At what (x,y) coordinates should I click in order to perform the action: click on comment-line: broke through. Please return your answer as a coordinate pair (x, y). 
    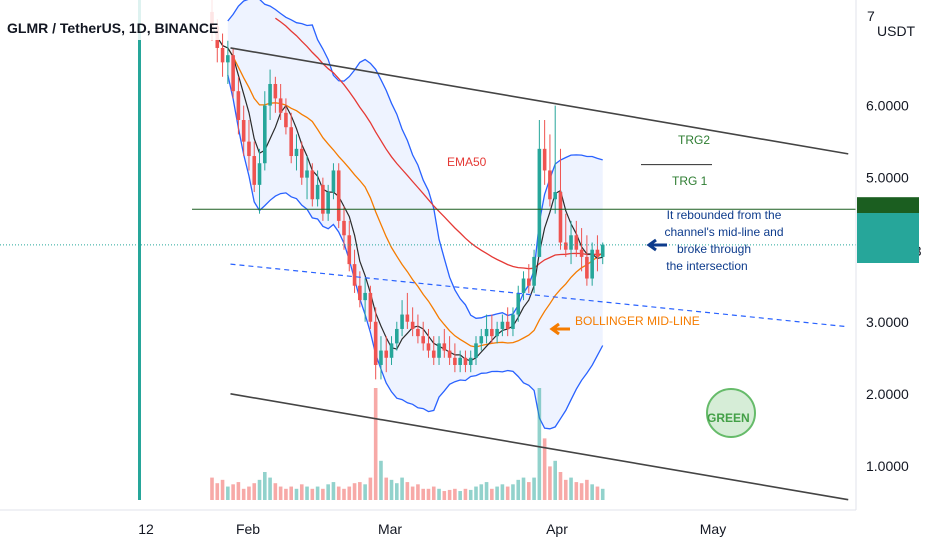
    Looking at the image, I should click on (714, 249).